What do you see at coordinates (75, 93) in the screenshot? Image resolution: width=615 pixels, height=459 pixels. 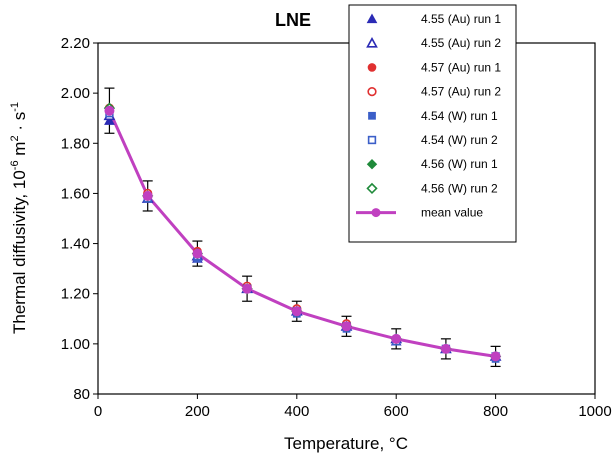 I see `y-tick-label: 2.00` at bounding box center [75, 93].